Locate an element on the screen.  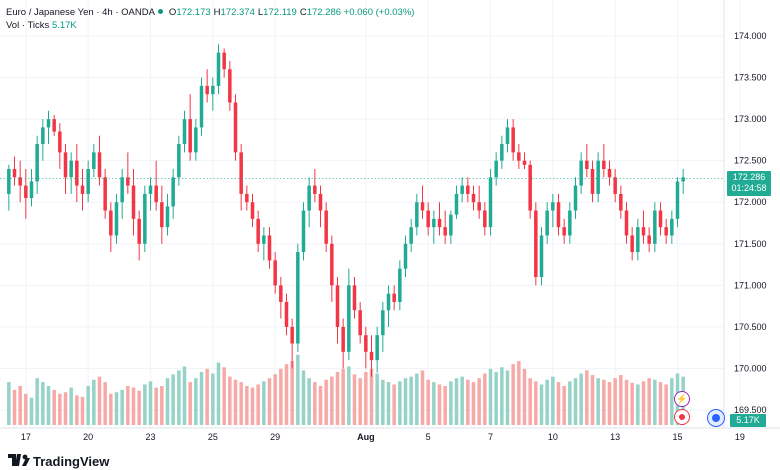
close-label: C is located at coordinates (303, 12).